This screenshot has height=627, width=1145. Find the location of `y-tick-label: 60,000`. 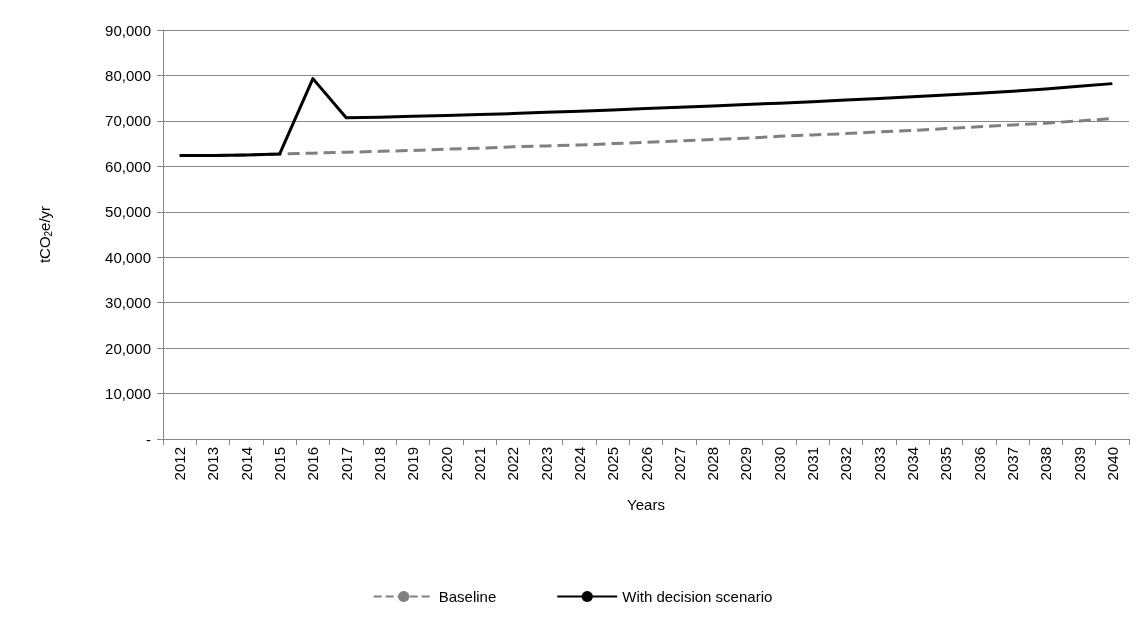

y-tick-label: 60,000 is located at coordinates (128, 166).